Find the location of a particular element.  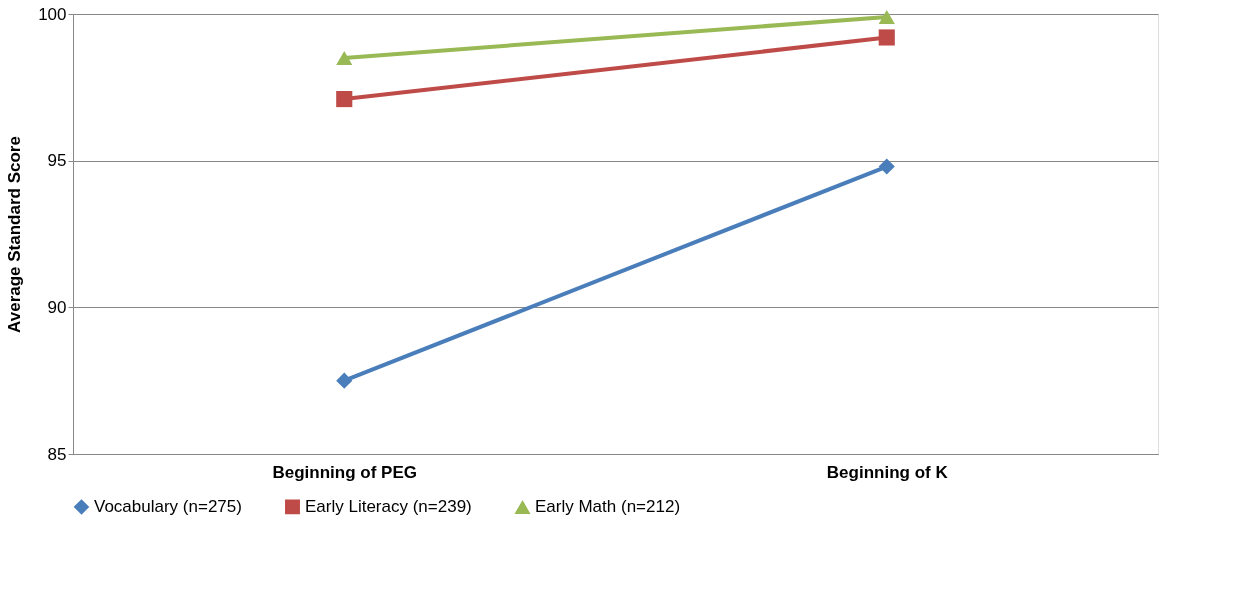

legend-label: Early Math (n=212) is located at coordinates (608, 507).